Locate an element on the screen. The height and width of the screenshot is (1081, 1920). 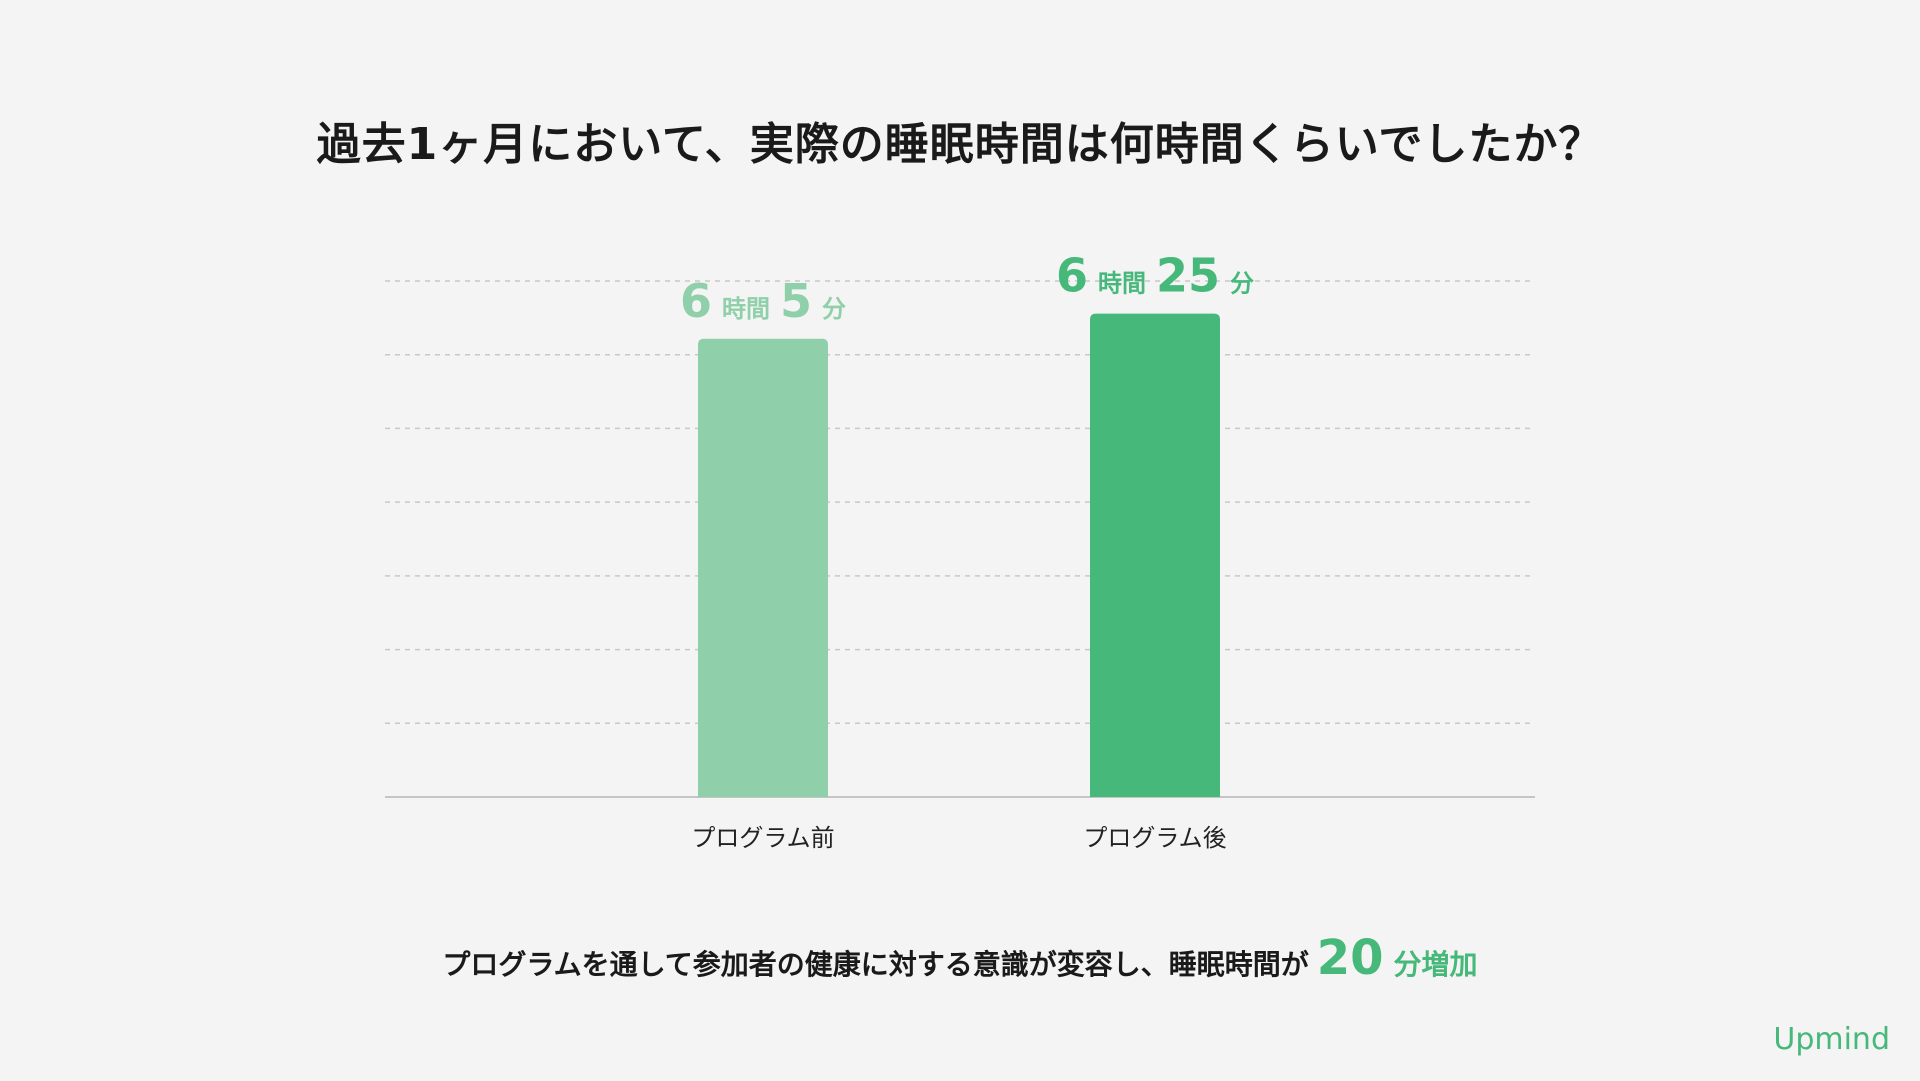
summary-number: 20 is located at coordinates (1350, 958).